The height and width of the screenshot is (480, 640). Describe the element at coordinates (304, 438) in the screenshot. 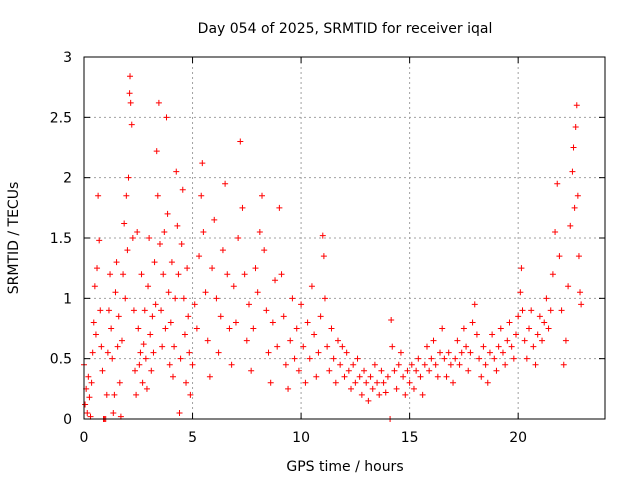

I see `x-tick-labels: 0 5 10 15 20` at that location.